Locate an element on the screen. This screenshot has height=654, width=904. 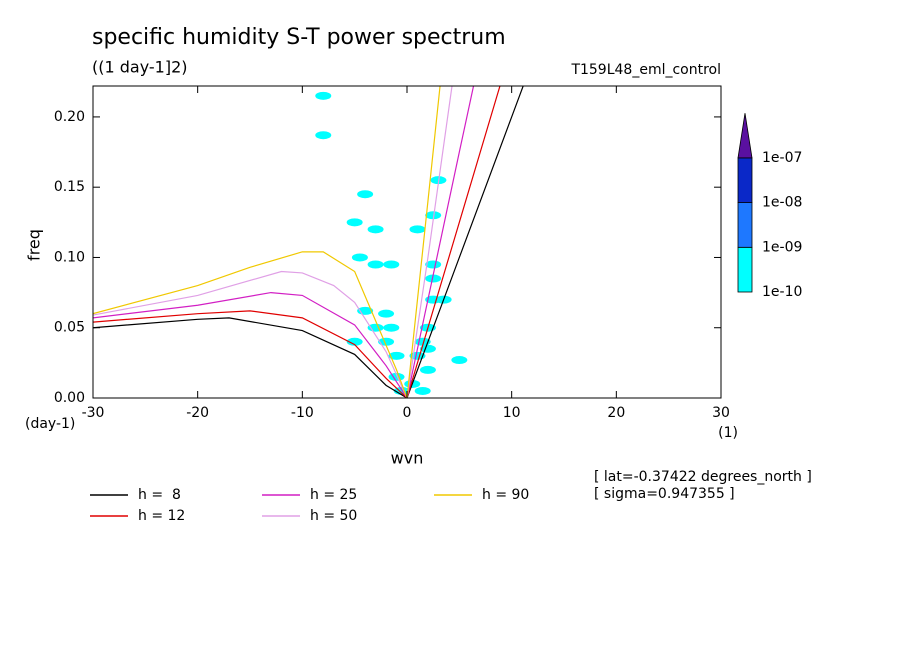
annotation: [ lat=-0.37422 degrees_north ] is located at coordinates (703, 477).